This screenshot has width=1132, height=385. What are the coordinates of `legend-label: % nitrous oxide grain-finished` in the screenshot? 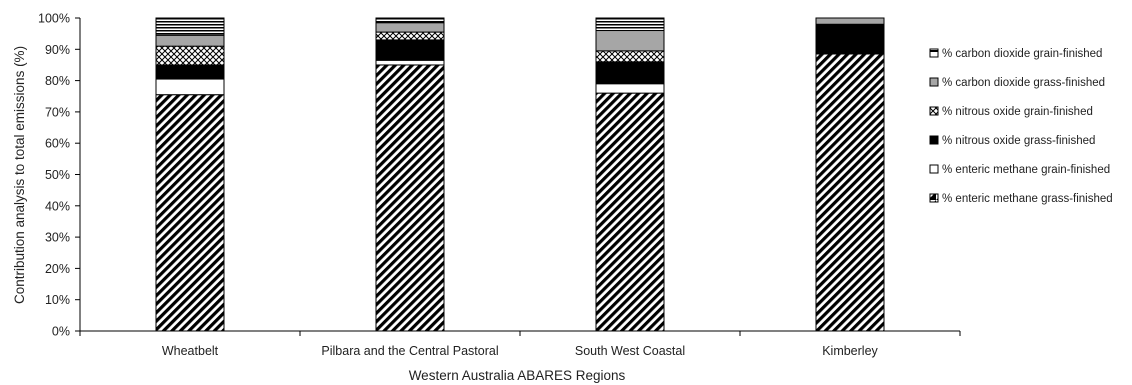 It's located at (1017, 112).